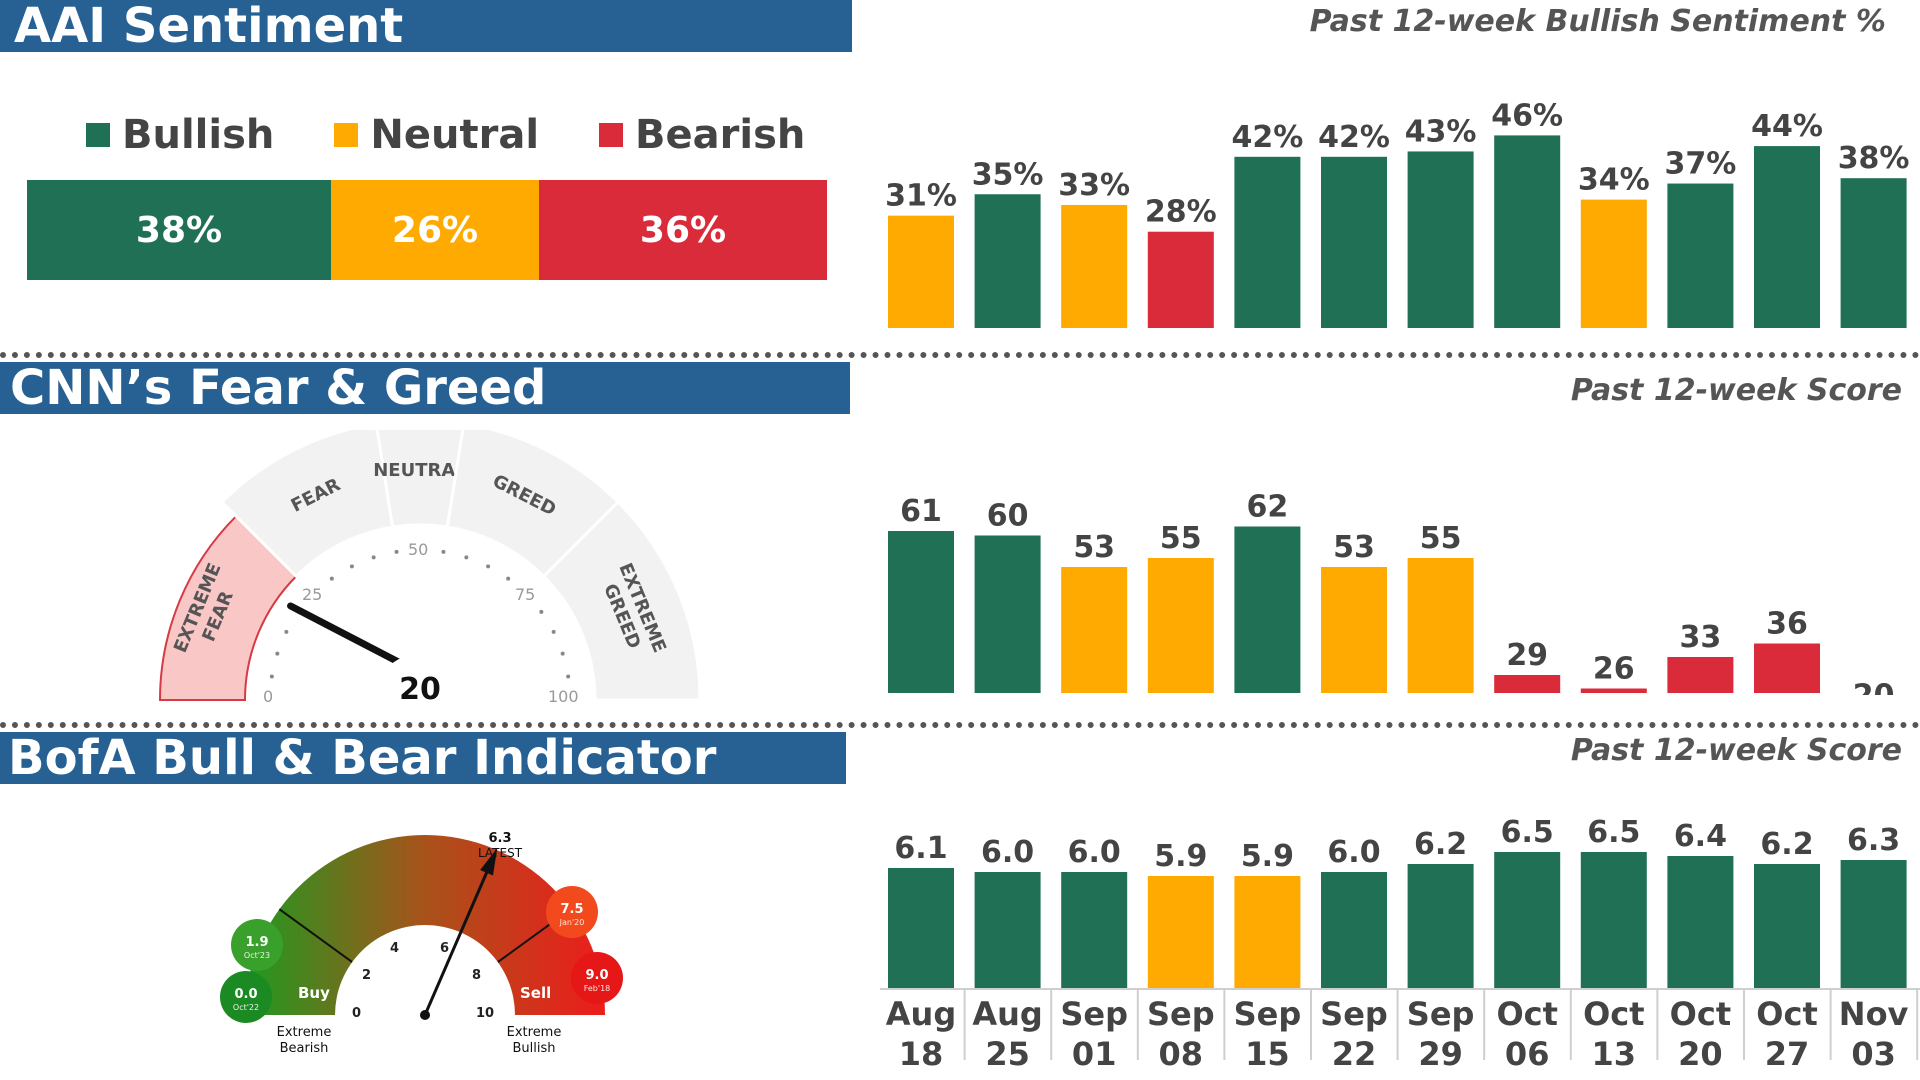 This screenshot has width=1920, height=1080. I want to click on stack-segment-neutral: 26%, so click(435, 230).